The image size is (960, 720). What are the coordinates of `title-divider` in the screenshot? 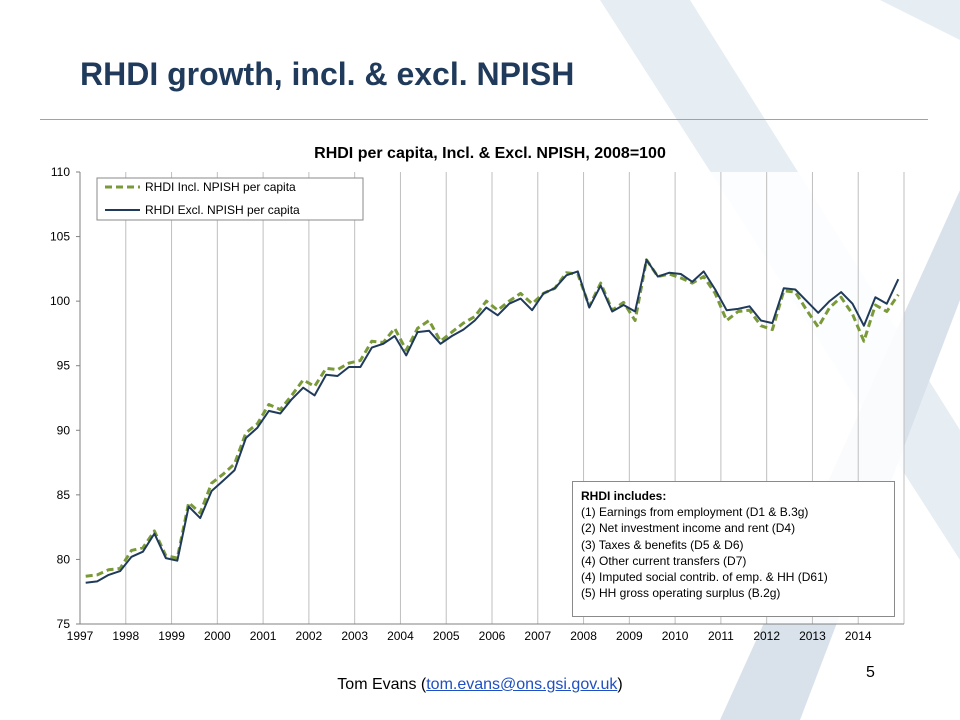 It's located at (484, 119).